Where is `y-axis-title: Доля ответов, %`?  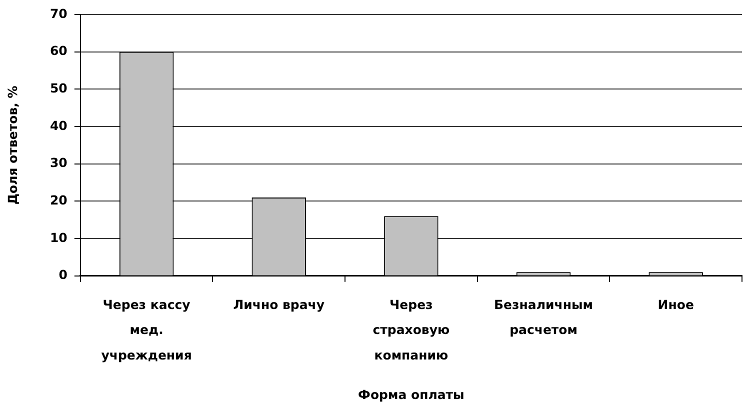
y-axis-title: Доля ответов, % is located at coordinates (12, 145).